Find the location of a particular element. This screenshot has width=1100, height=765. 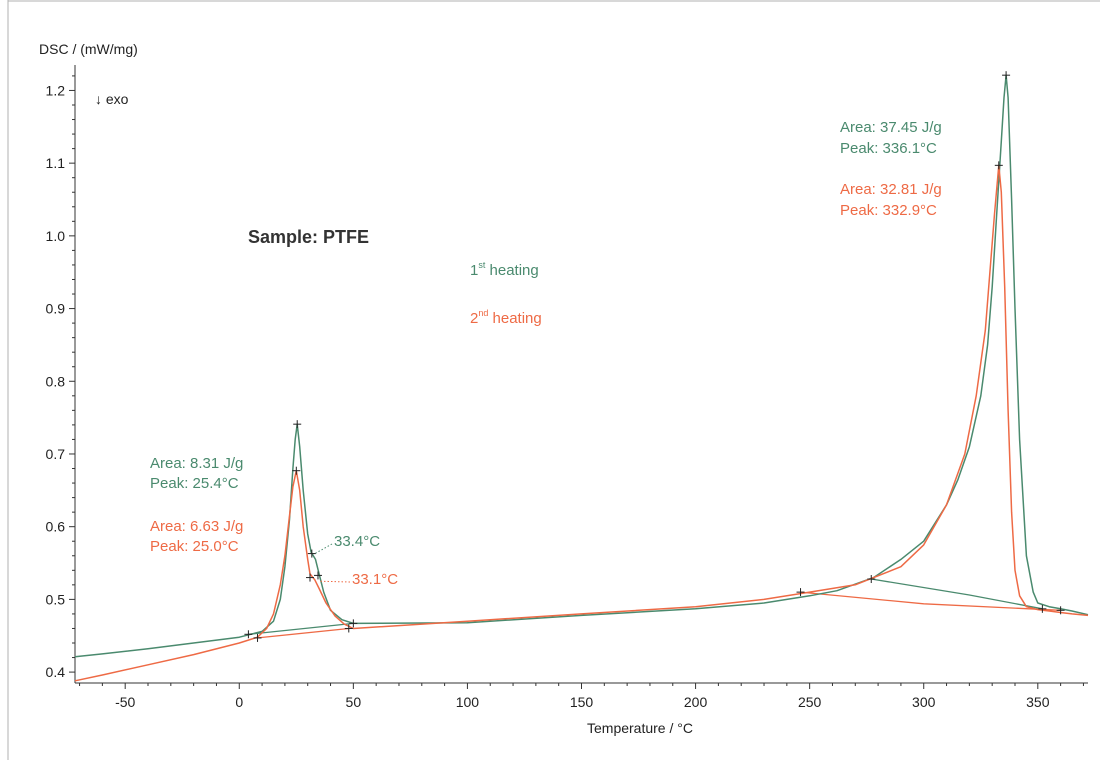

y-tick-label: 0.8 is located at coordinates (56, 381).